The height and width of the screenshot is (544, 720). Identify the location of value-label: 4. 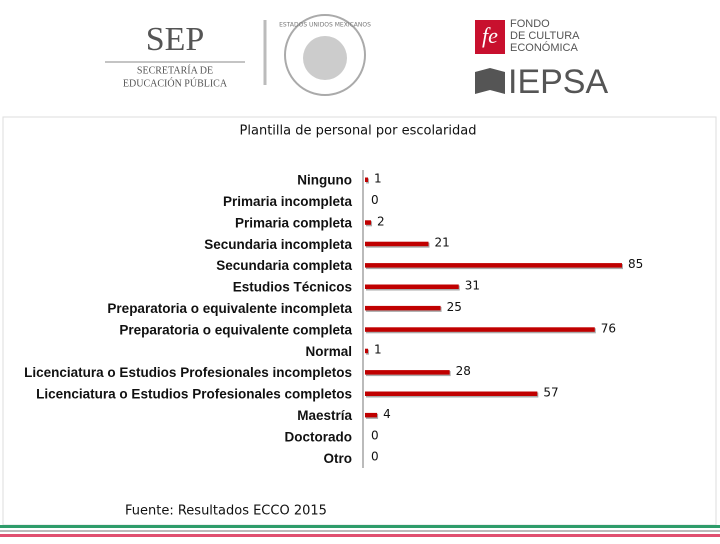
(387, 414).